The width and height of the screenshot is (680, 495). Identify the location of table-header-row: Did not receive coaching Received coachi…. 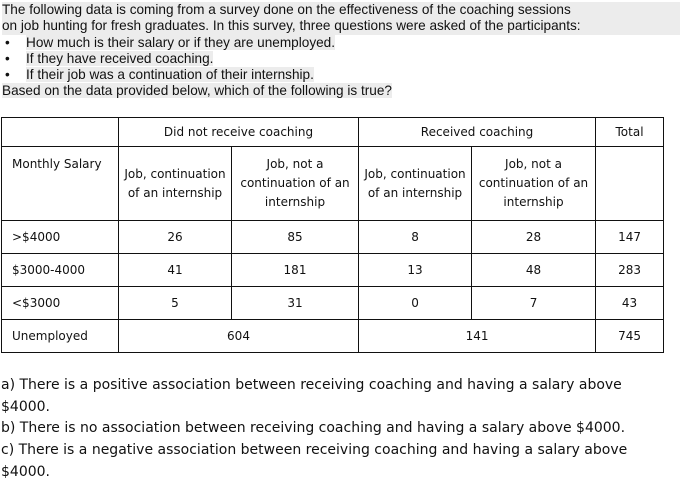
(333, 132).